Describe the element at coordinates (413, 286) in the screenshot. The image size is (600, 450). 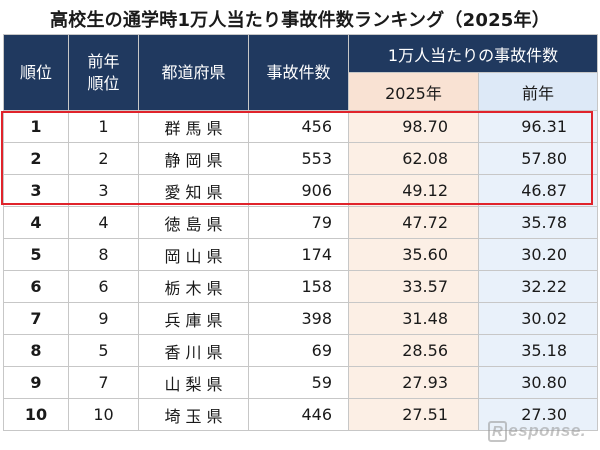
I see `cell-rate-2025: 33.57` at that location.